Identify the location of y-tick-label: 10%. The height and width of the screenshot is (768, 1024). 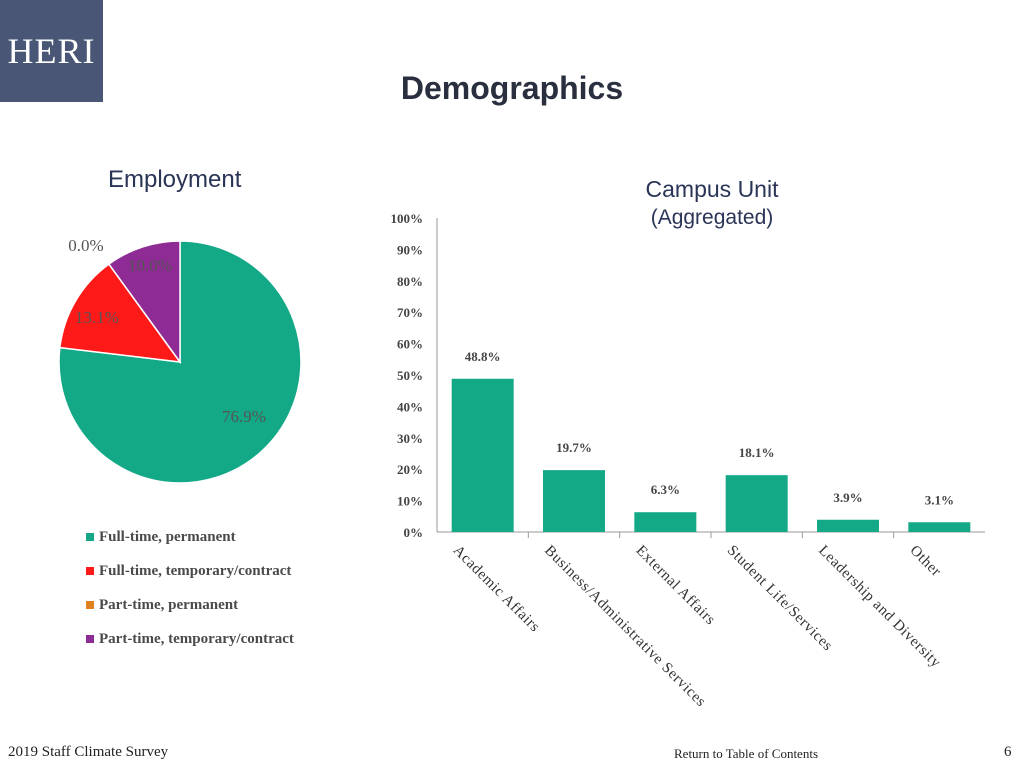
(410, 501).